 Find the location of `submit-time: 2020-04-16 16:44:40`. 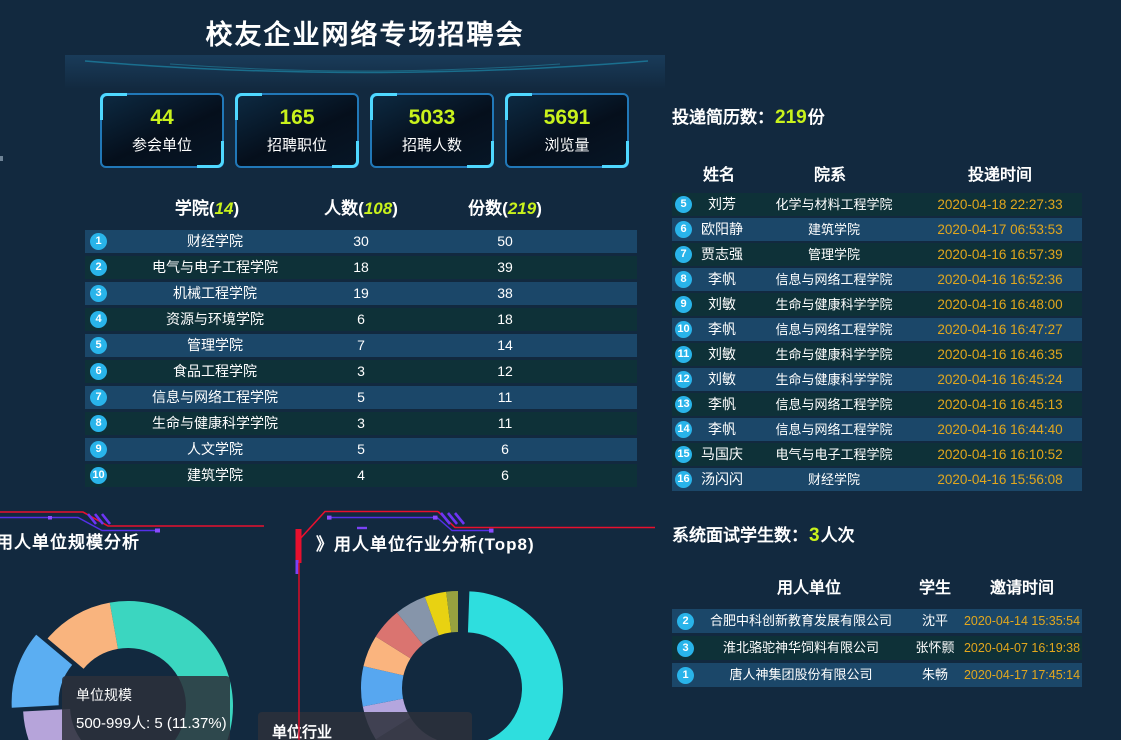

submit-time: 2020-04-16 16:44:40 is located at coordinates (1000, 429).